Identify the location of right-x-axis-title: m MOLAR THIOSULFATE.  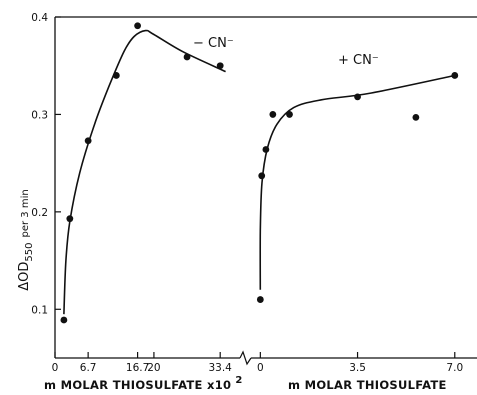
(367, 385).